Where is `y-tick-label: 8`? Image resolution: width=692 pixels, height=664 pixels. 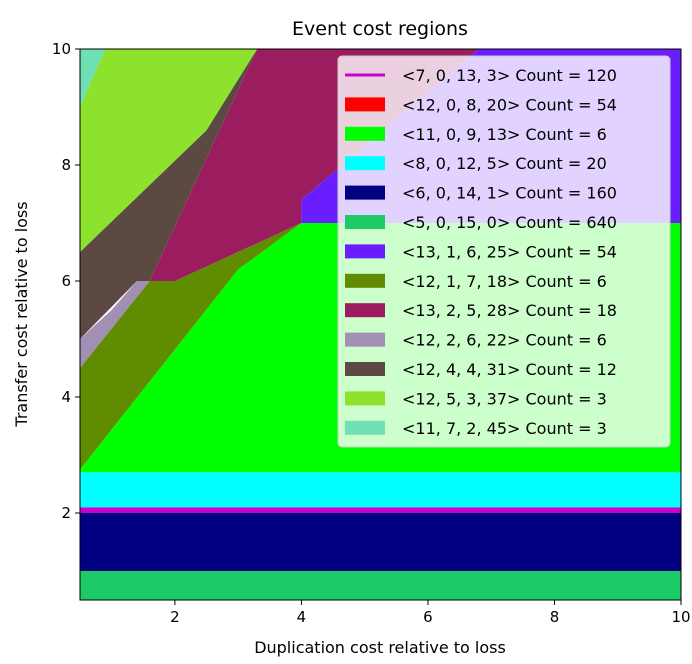
y-tick-label: 8 is located at coordinates (66, 165).